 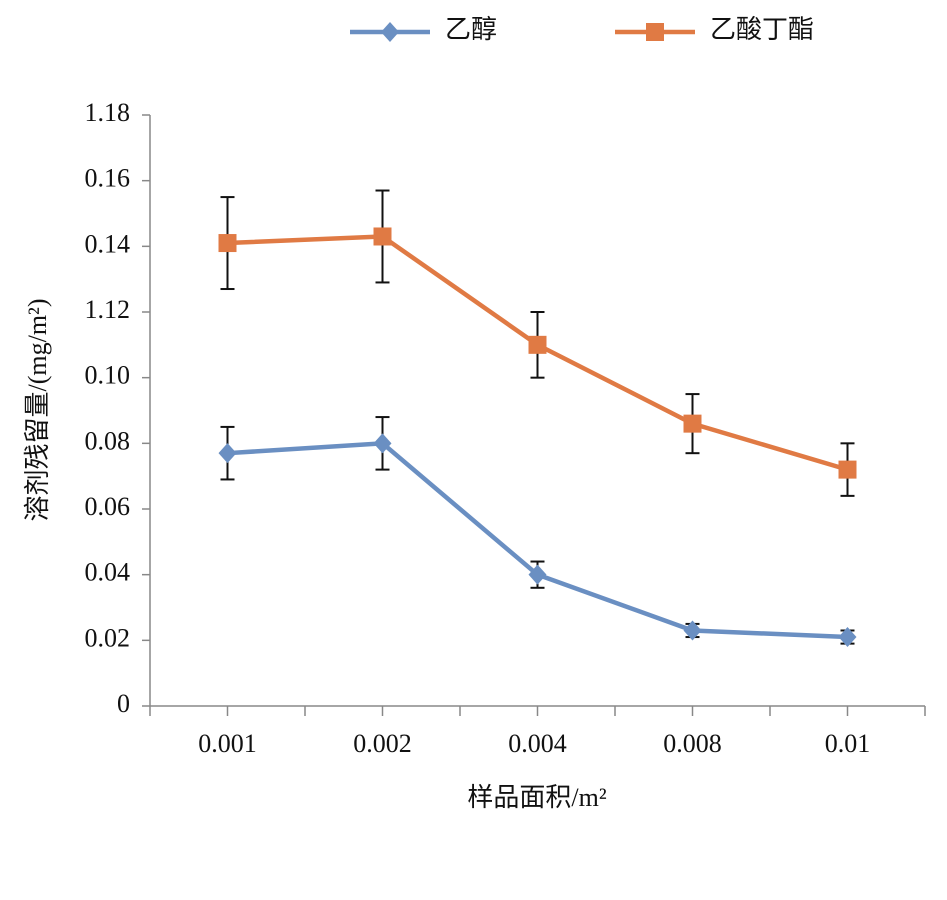 I want to click on y-tick-label: 0.06, so click(x=108, y=506).